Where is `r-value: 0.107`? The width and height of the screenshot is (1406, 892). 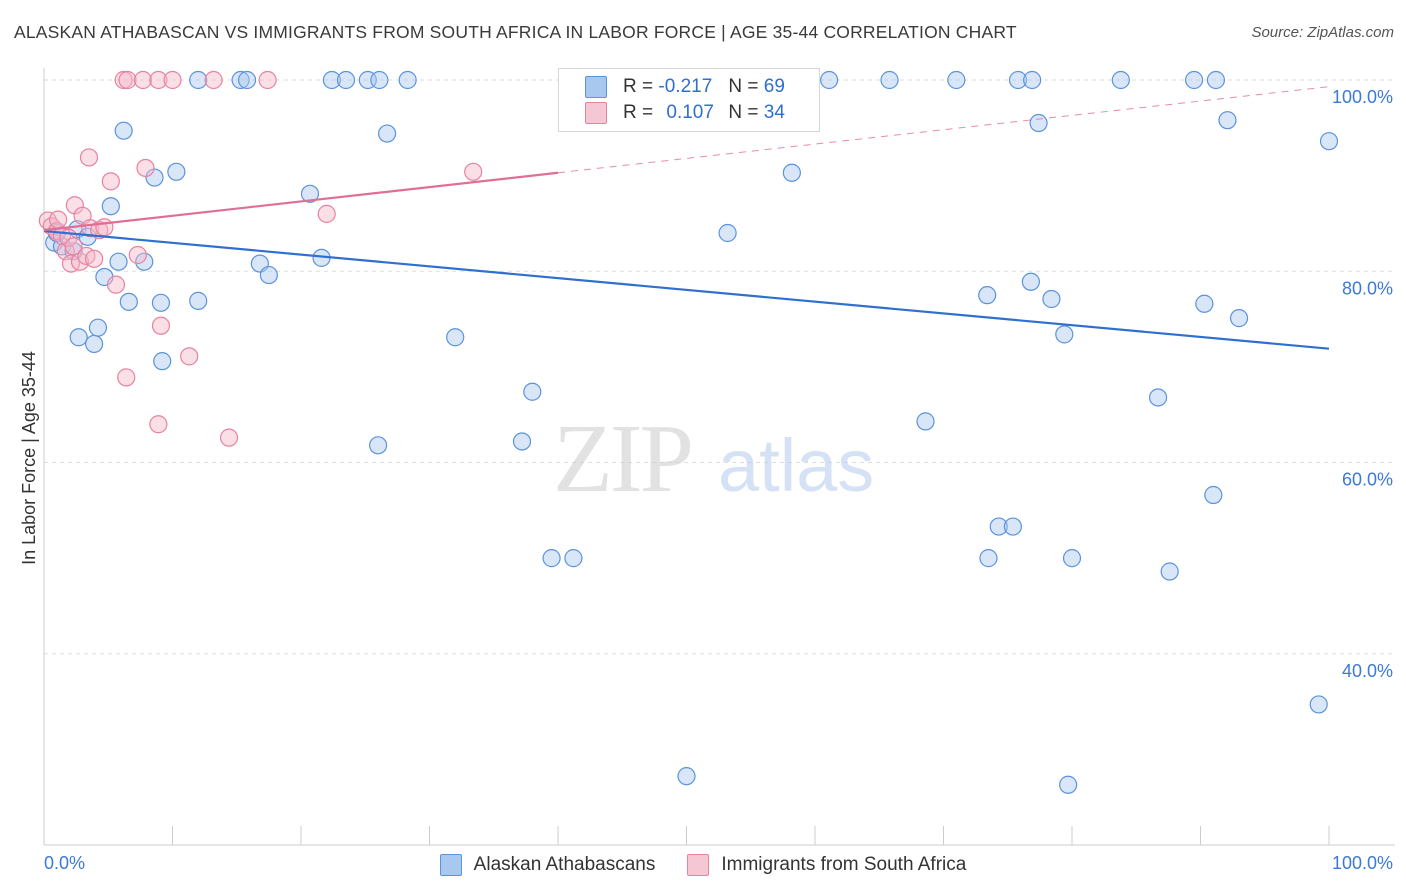 r-value: 0.107 is located at coordinates (690, 112).